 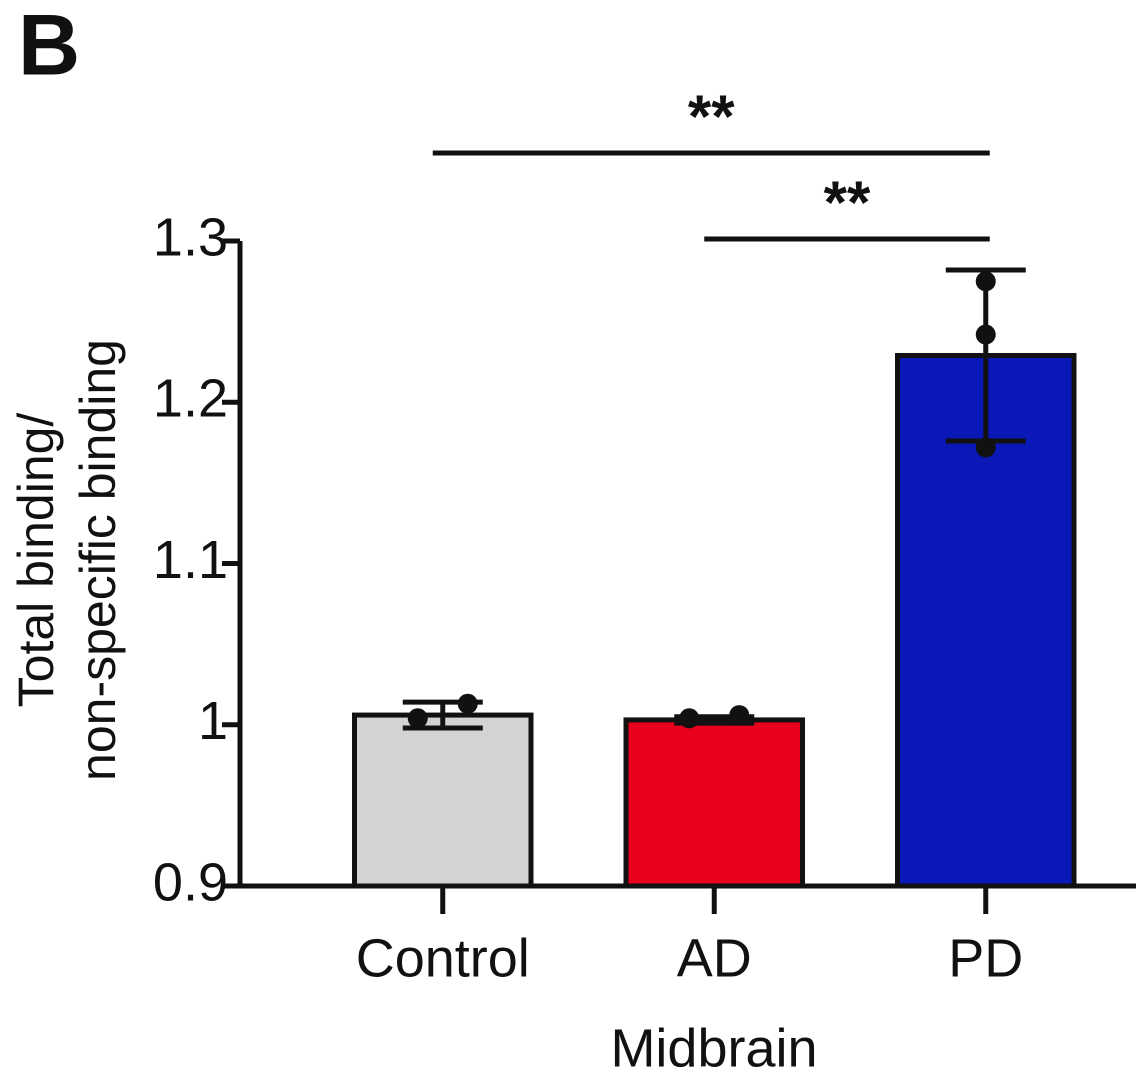 I want to click on y-tick-label: 1.2, so click(x=190, y=399).